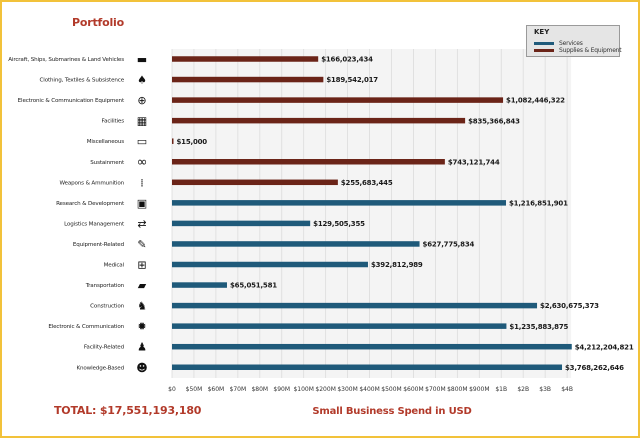 This screenshot has width=640, height=438. I want to click on category-label: Research & Development, so click(90, 204).